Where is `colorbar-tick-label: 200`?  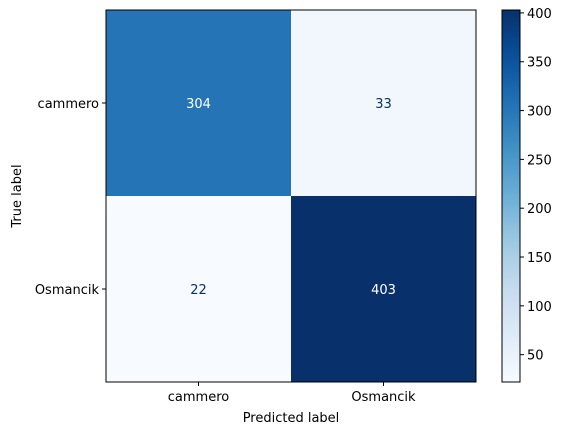
colorbar-tick-label: 200 is located at coordinates (539, 209).